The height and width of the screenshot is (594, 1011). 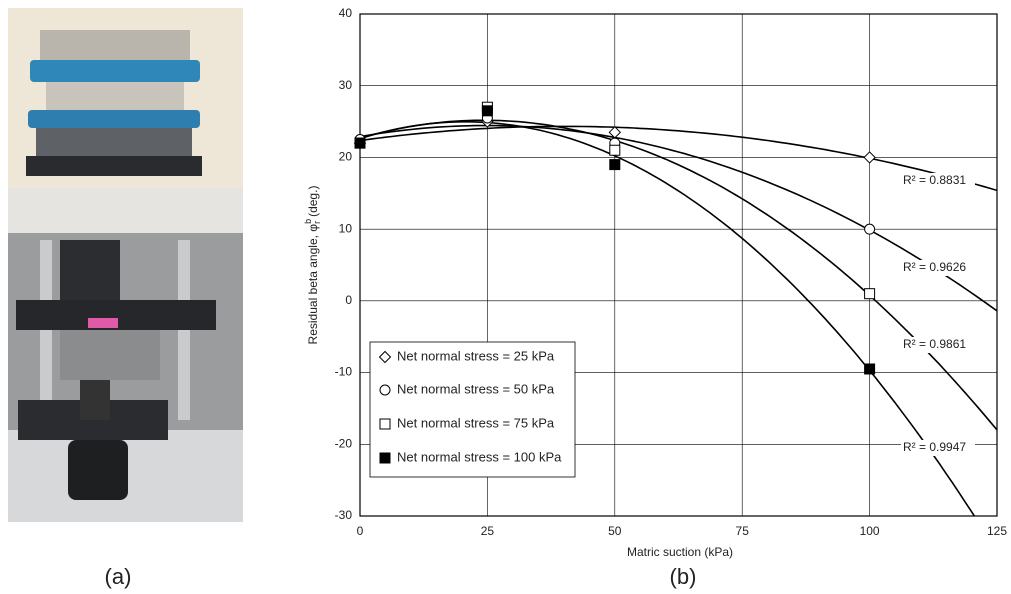 What do you see at coordinates (476, 422) in the screenshot?
I see `legend-label: Net normal stress = 75 kPa` at bounding box center [476, 422].